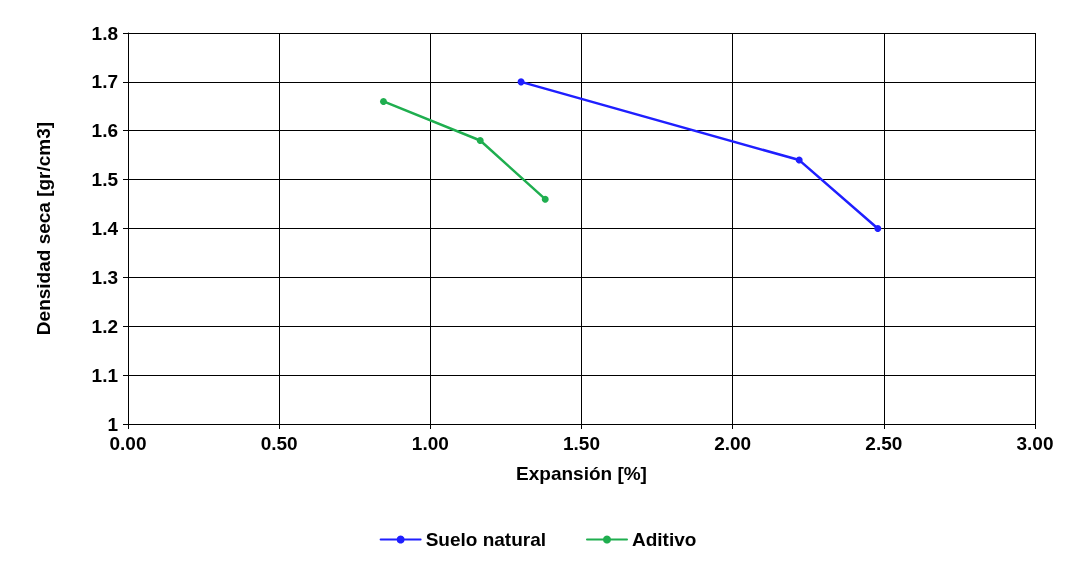  I want to click on y-tick-label: 1, so click(113, 424).